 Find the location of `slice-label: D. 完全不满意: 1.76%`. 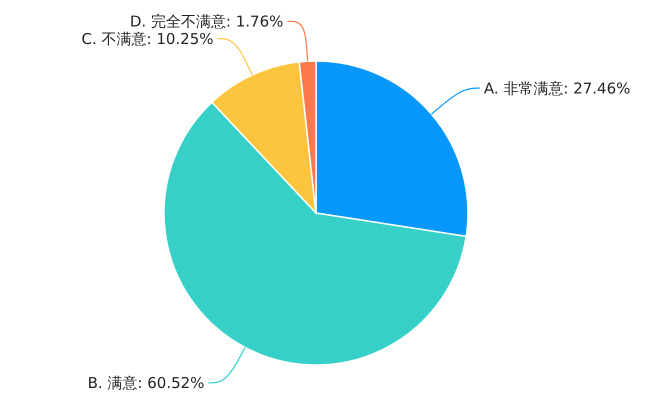

slice-label: D. 完全不满意: 1.76% is located at coordinates (207, 21).